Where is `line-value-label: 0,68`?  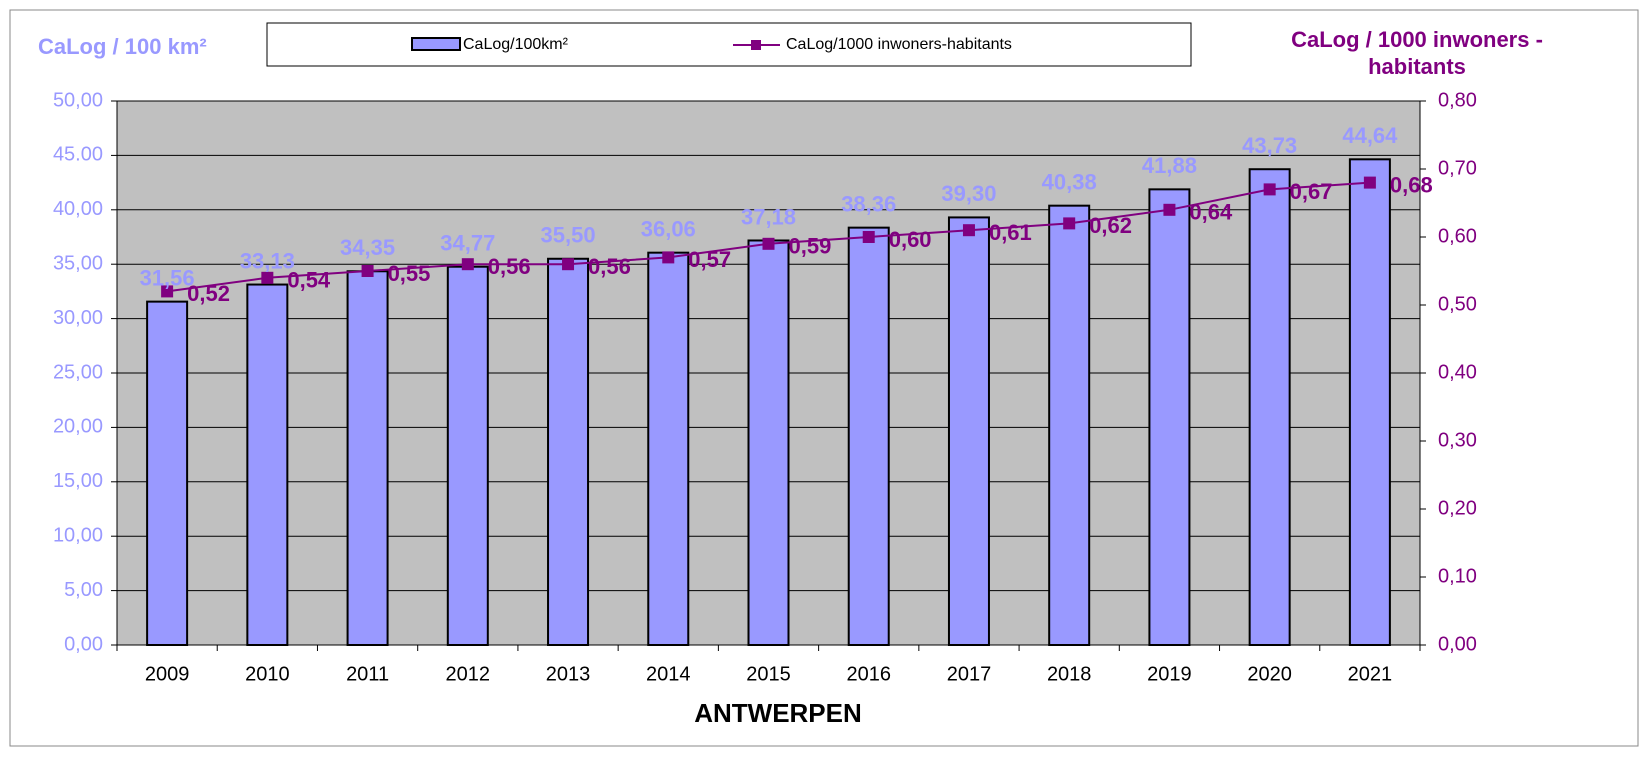
line-value-label: 0,68 is located at coordinates (1411, 184).